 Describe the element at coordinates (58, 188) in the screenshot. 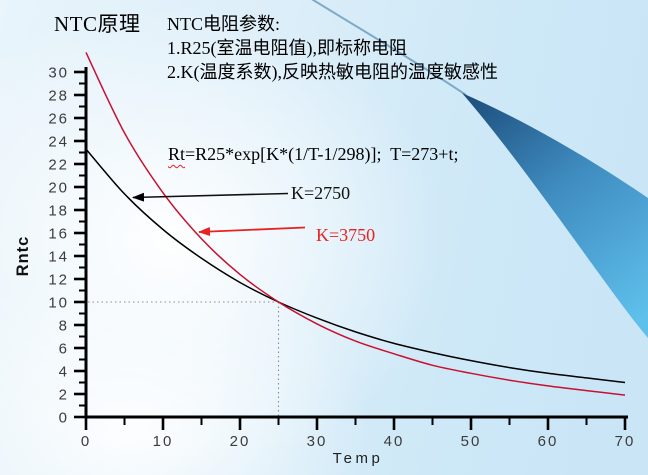

I see `y-tick-label: 20` at that location.